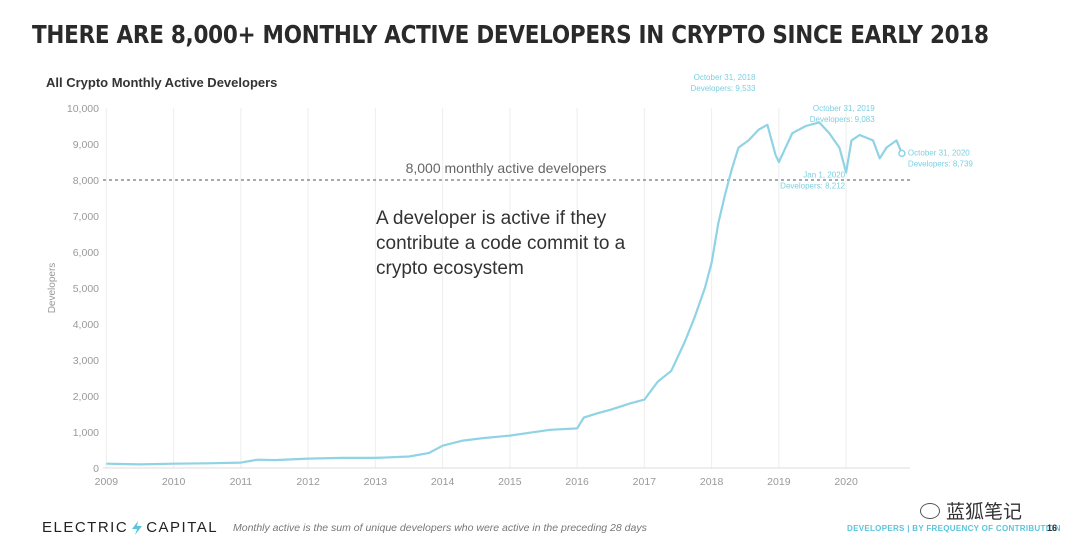  What do you see at coordinates (824, 174) in the screenshot?
I see `callout-label: Jan 1, 2020` at bounding box center [824, 174].